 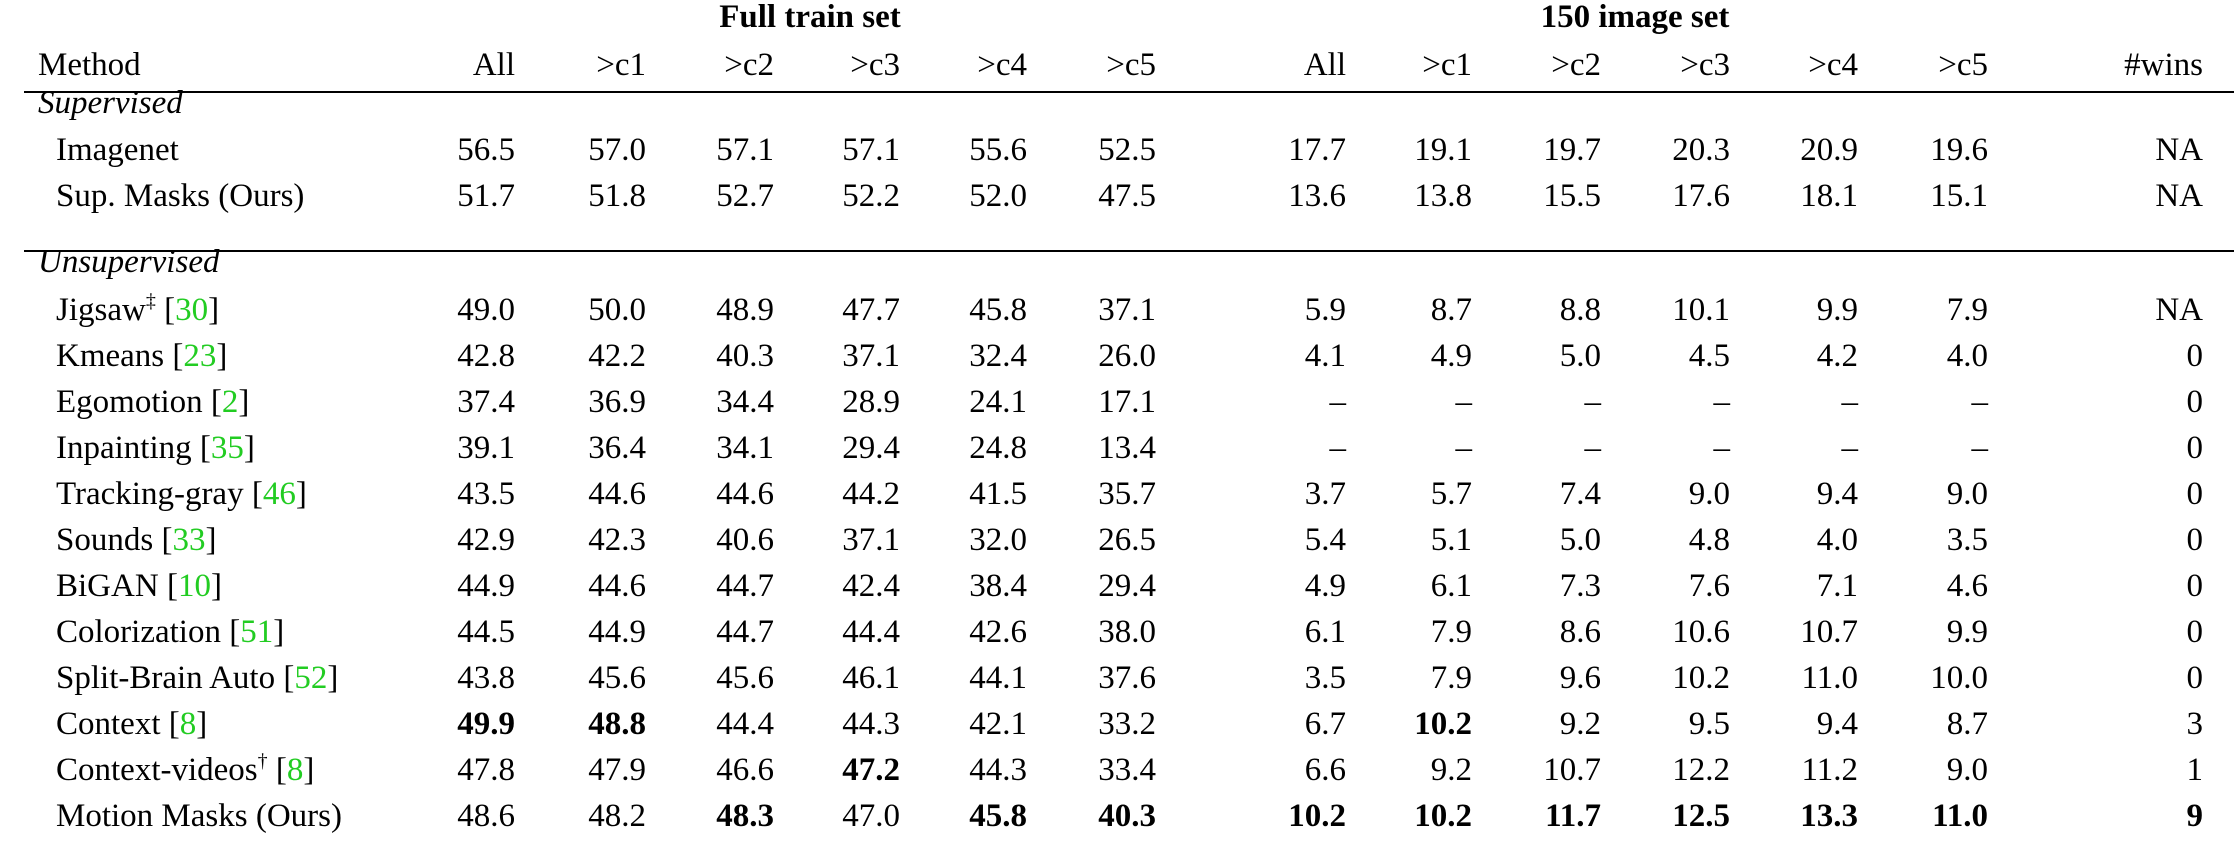 What do you see at coordinates (1127, 816) in the screenshot?
I see `cell-full: 40.3` at bounding box center [1127, 816].